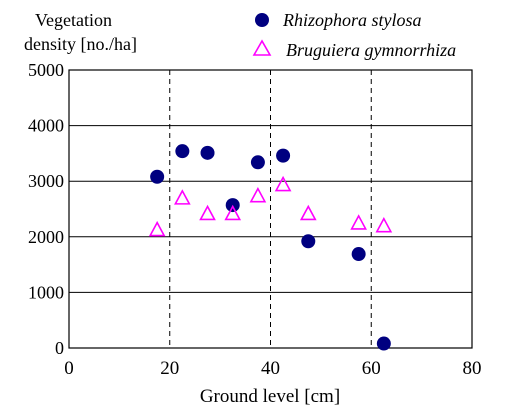 Image resolution: width=521 pixels, height=408 pixels. What do you see at coordinates (46, 70) in the screenshot?
I see `y-tick-label-5: 5000` at bounding box center [46, 70].